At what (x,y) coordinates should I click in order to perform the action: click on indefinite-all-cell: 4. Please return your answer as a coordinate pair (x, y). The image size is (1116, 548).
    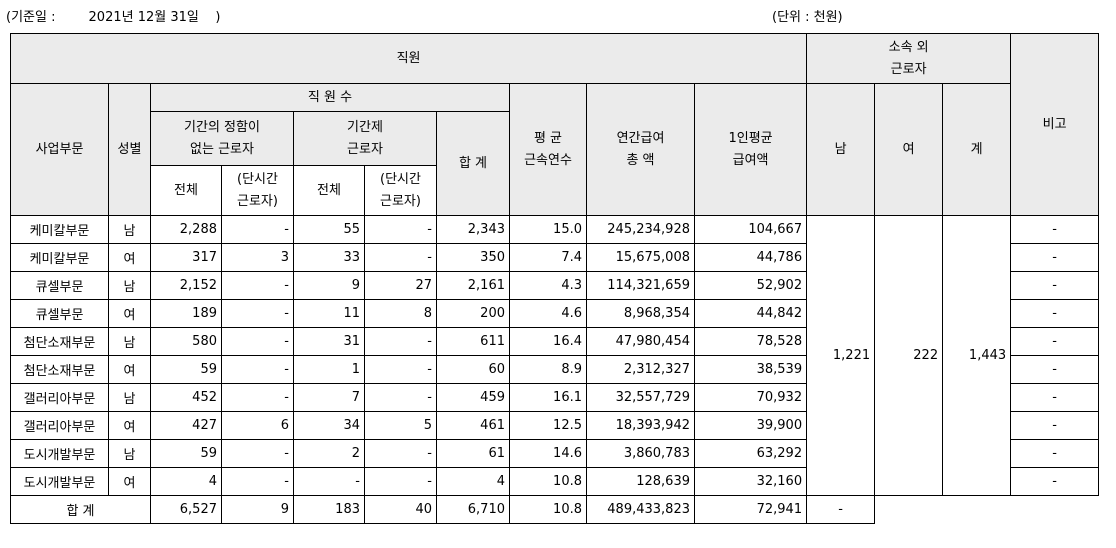
    Looking at the image, I should click on (186, 481).